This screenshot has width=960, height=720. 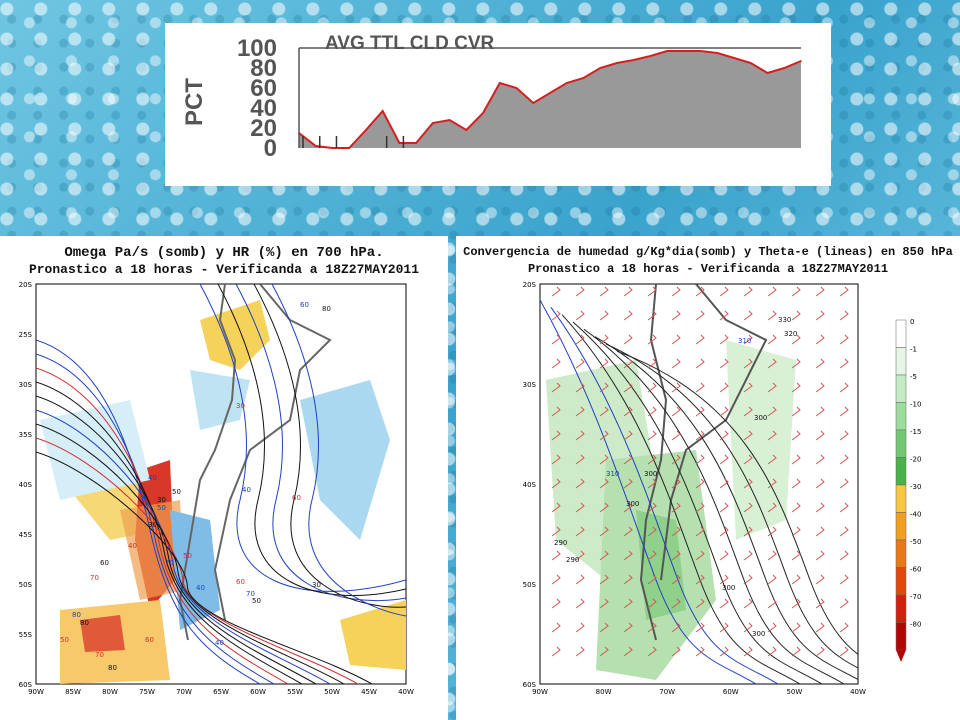 What do you see at coordinates (915, 542) in the screenshot?
I see `colorbar-label: -50` at bounding box center [915, 542].